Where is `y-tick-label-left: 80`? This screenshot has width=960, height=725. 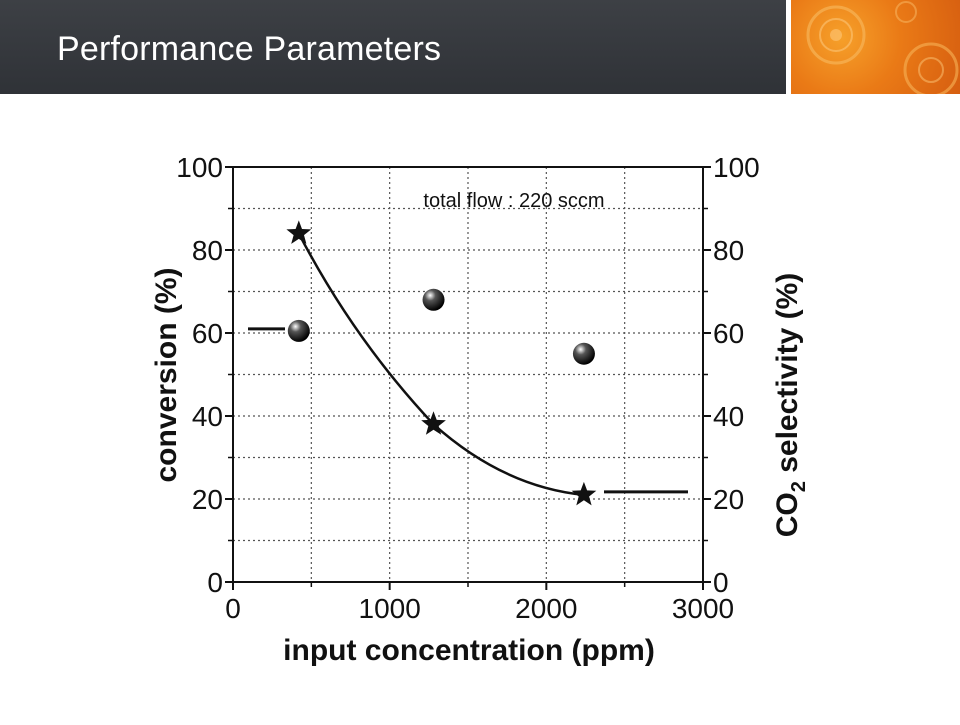 y-tick-label-left: 80 is located at coordinates (207, 250).